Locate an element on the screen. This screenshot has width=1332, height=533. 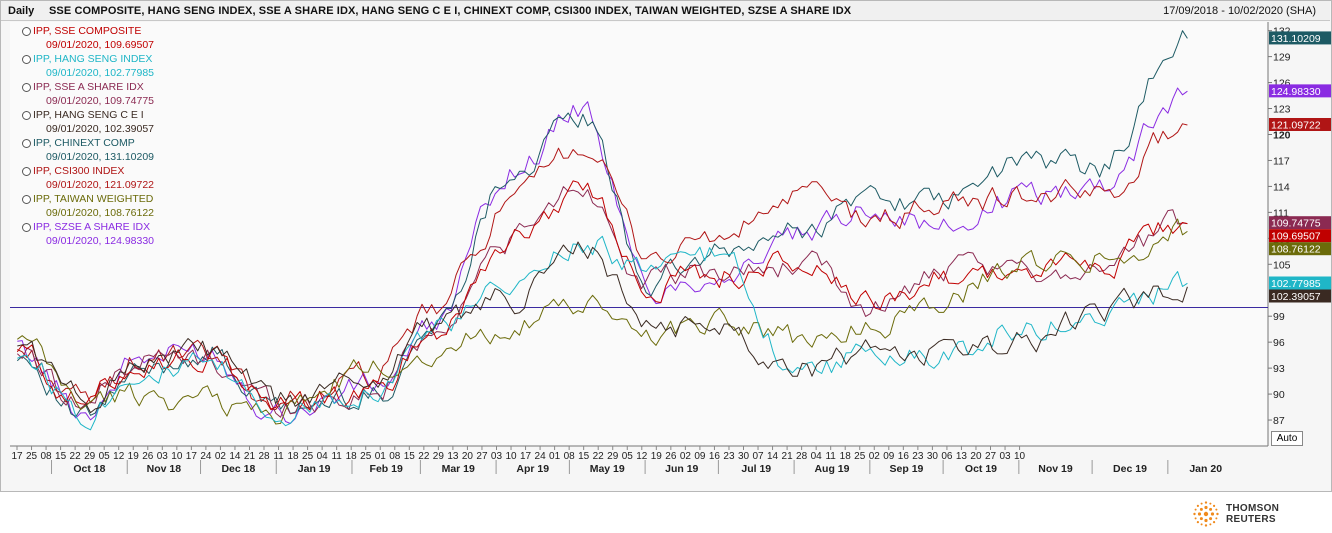
legend-value: 09/01/2020, 109.69507 is located at coordinates (100, 45).